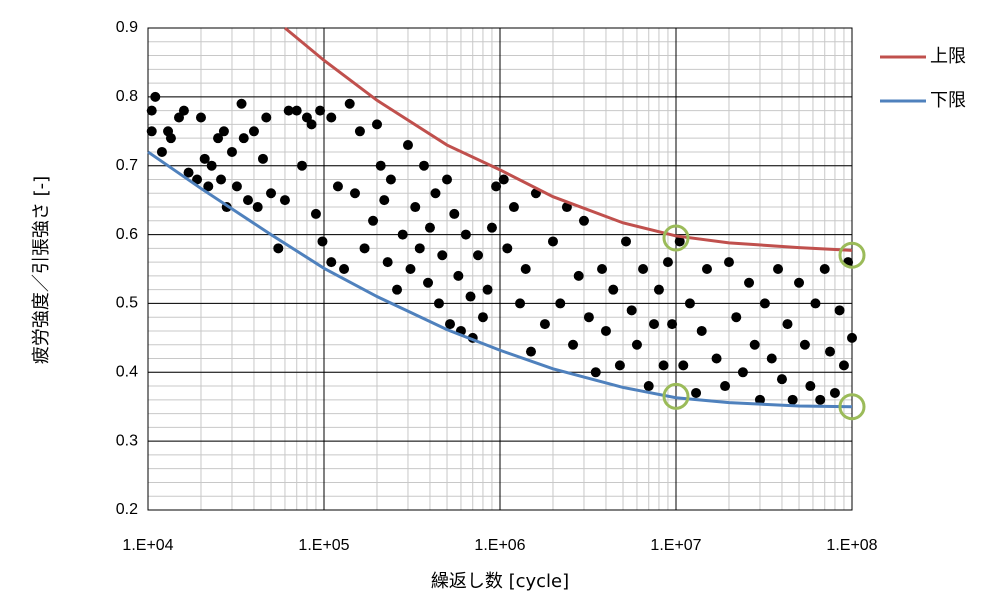 The image size is (1003, 608). Describe the element at coordinates (127, 509) in the screenshot. I see `y-tick-label: 0.2` at that location.